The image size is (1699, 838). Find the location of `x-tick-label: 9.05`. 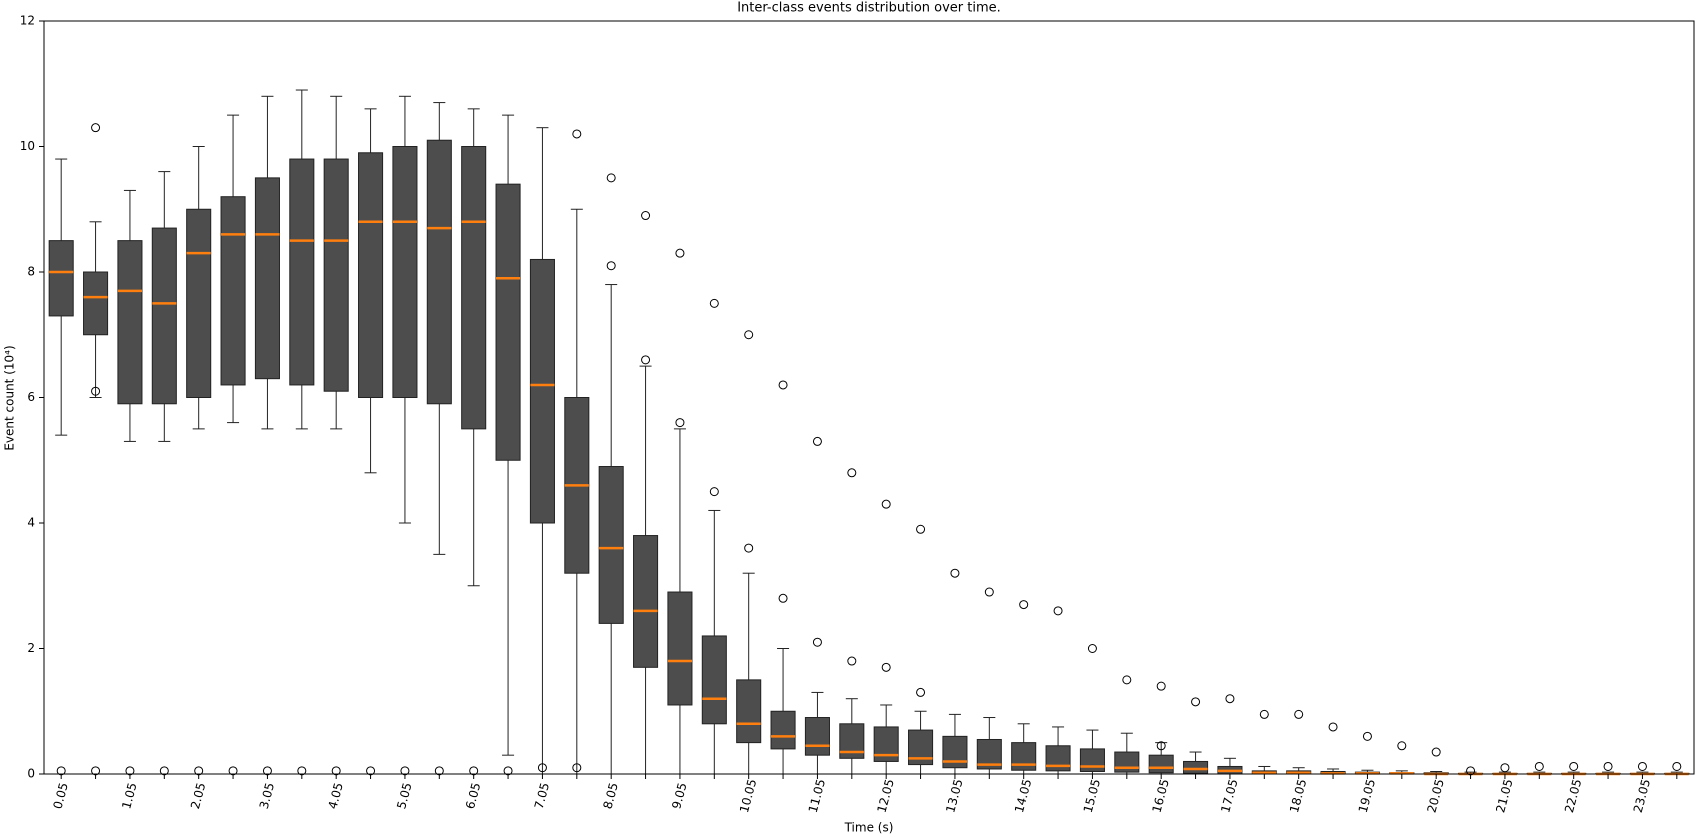

x-tick-label: 9.05 is located at coordinates (679, 795).